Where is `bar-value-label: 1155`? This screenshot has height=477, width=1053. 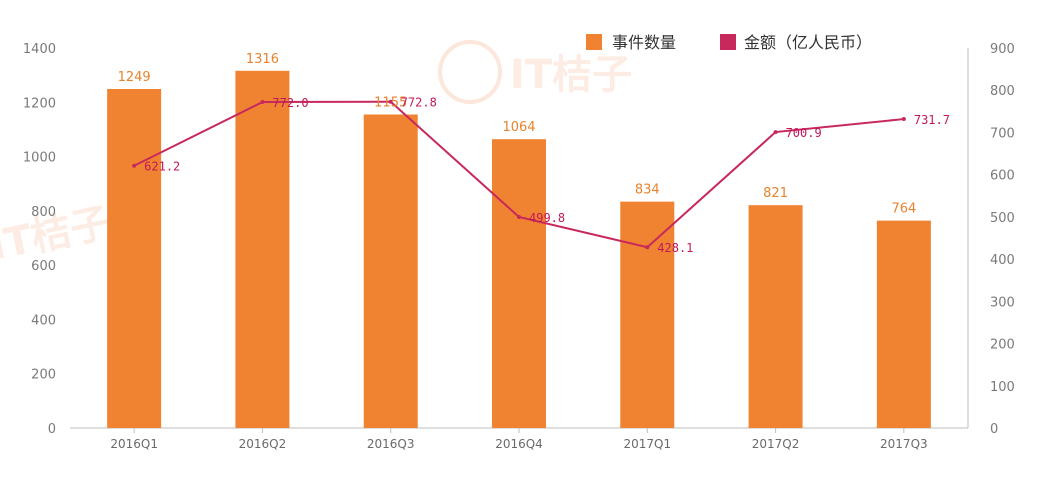 bar-value-label: 1155 is located at coordinates (390, 103).